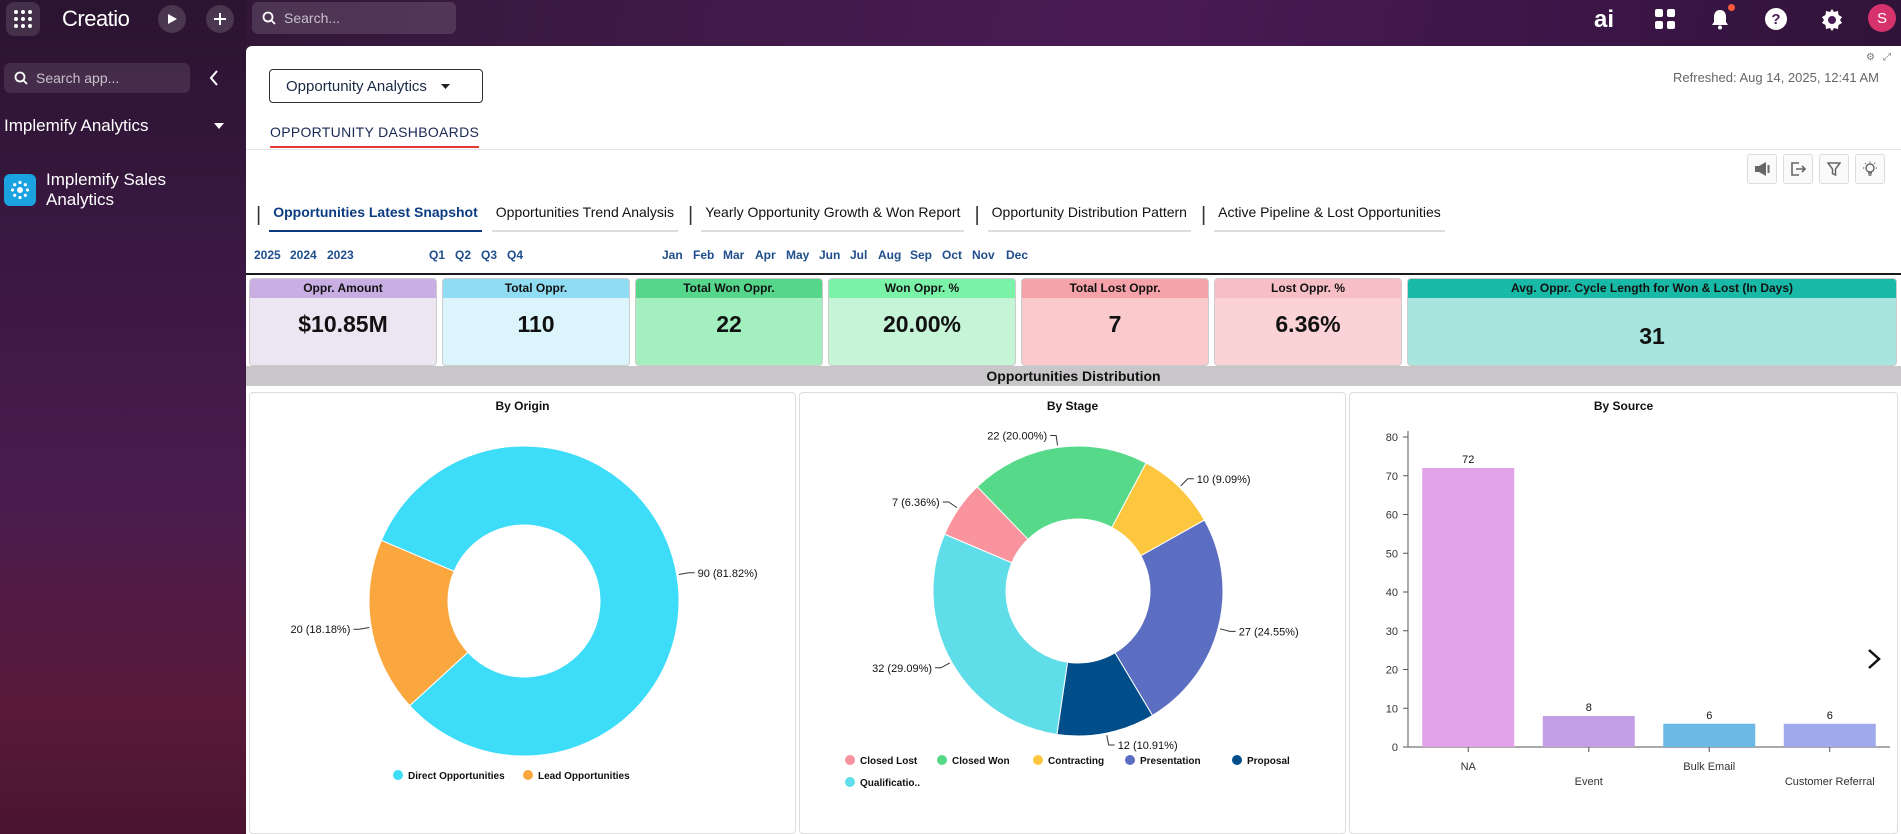 The width and height of the screenshot is (1901, 834). I want to click on global-search-input, so click(364, 18).